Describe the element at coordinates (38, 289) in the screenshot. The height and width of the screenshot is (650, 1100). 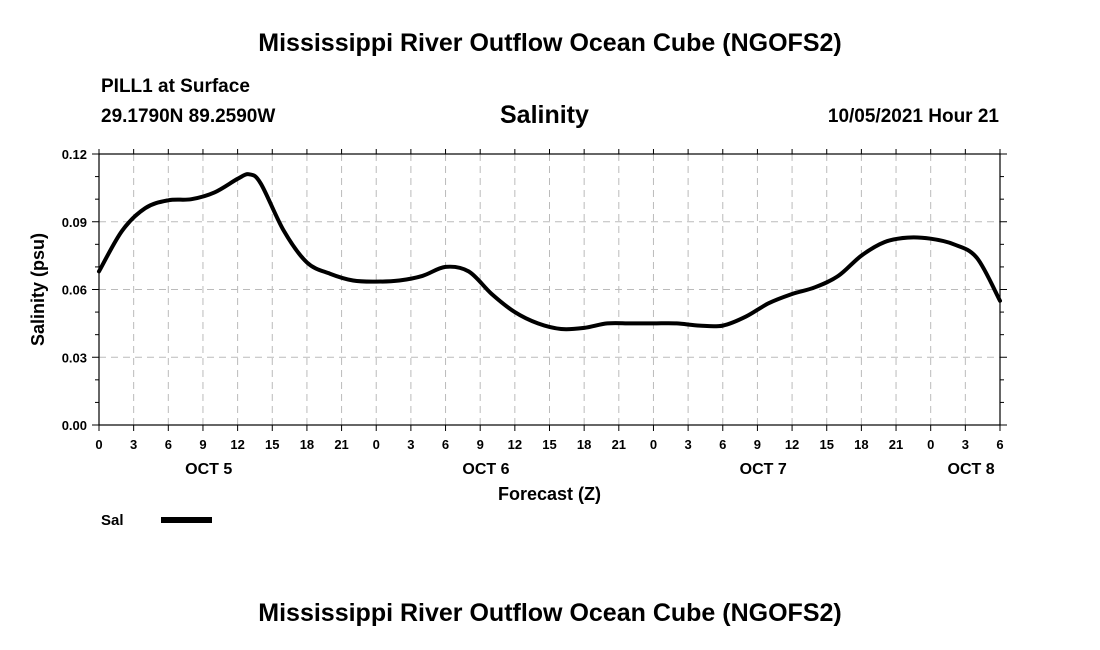
I see `y-axis-label: Salinity (psu)` at that location.